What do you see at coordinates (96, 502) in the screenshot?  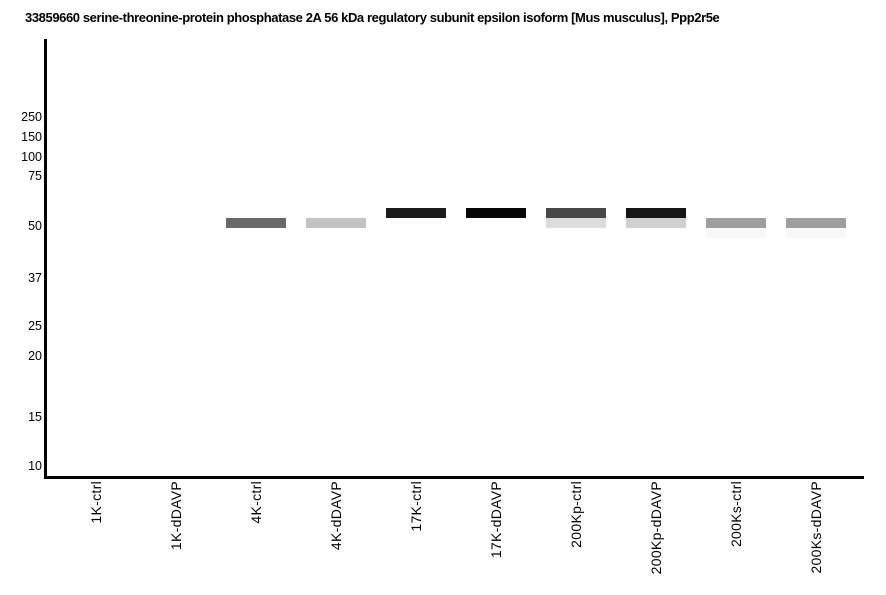 I see `lane-label: 1K-ctrl` at bounding box center [96, 502].